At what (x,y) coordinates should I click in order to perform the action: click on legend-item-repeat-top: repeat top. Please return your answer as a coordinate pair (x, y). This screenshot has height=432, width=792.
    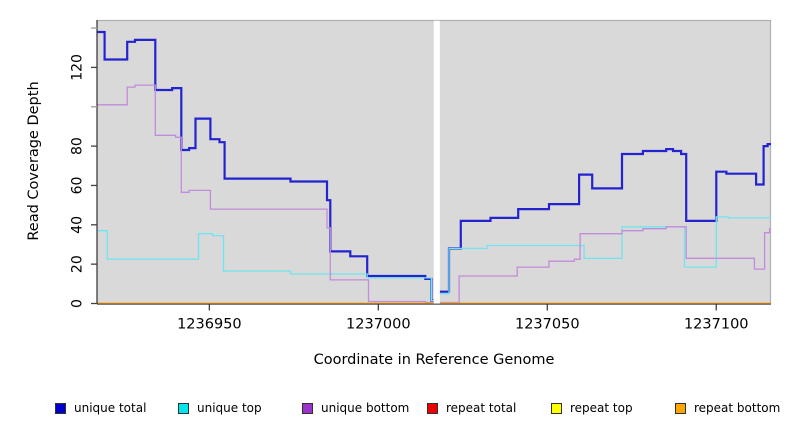
    Looking at the image, I should click on (592, 408).